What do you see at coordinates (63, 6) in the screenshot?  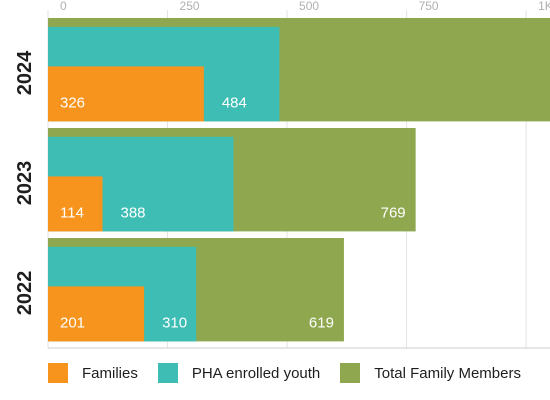 I see `x-tick-label: 0` at bounding box center [63, 6].